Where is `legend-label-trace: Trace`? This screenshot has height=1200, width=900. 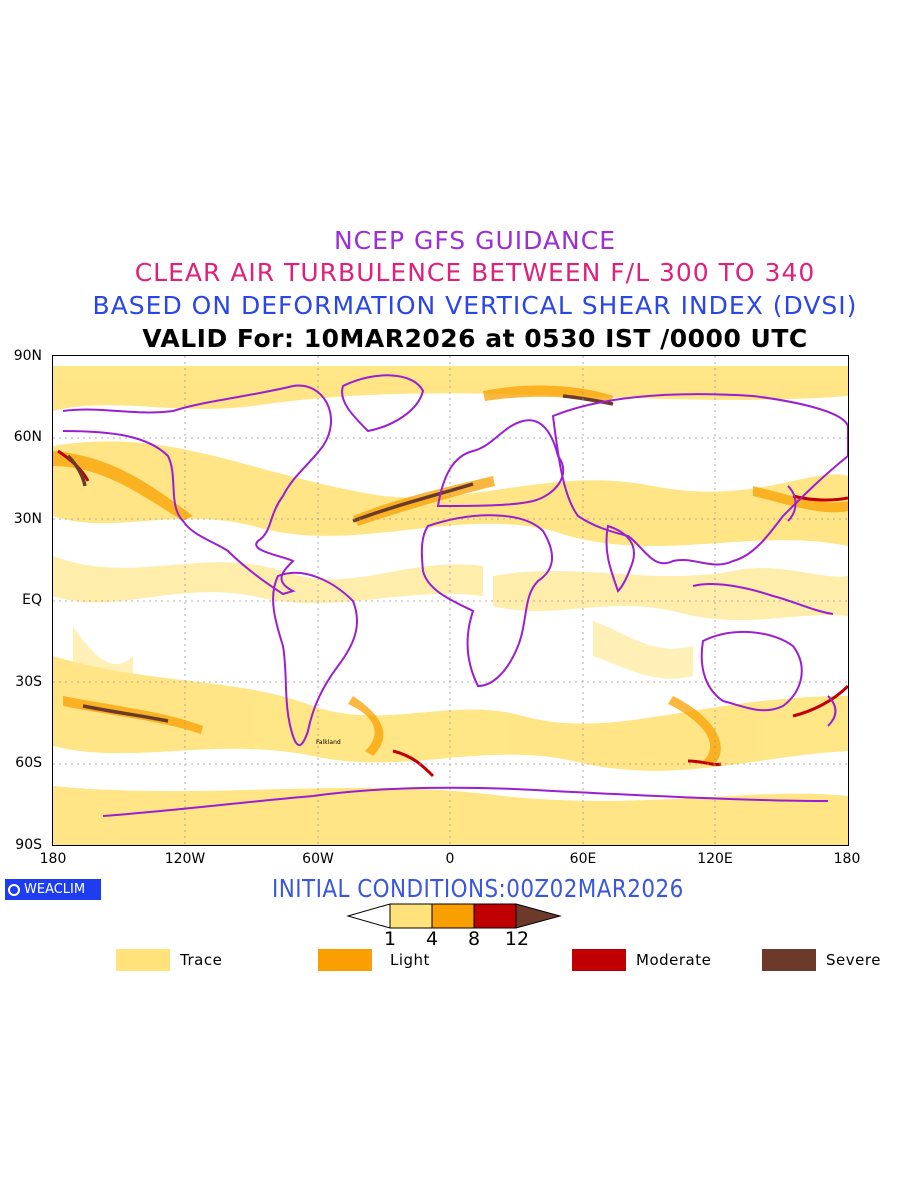
legend-label-trace: Trace is located at coordinates (201, 960).